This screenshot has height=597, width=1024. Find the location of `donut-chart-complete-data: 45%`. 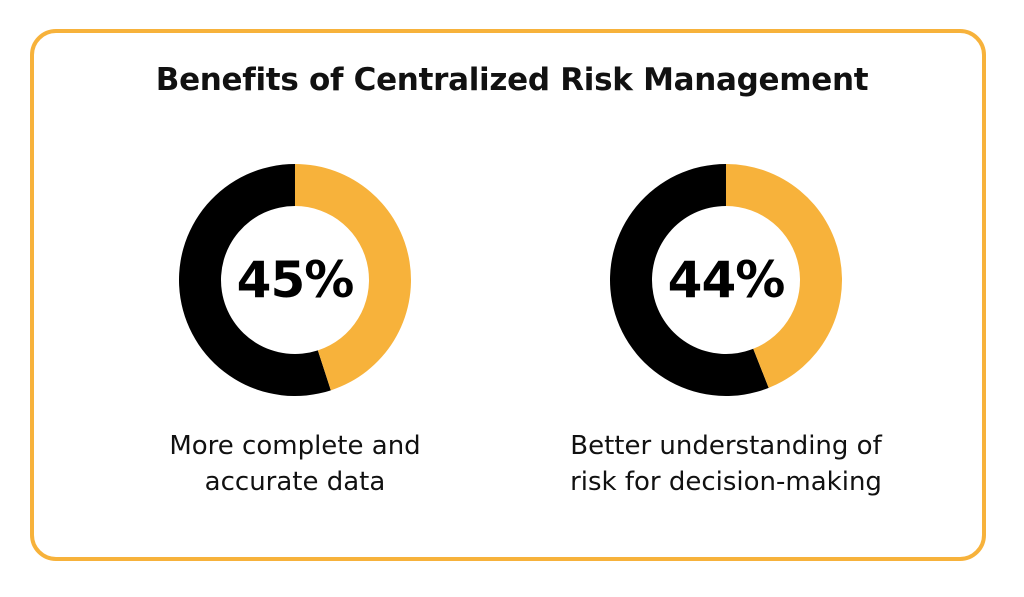

donut-chart-complete-data: 45% is located at coordinates (295, 280).